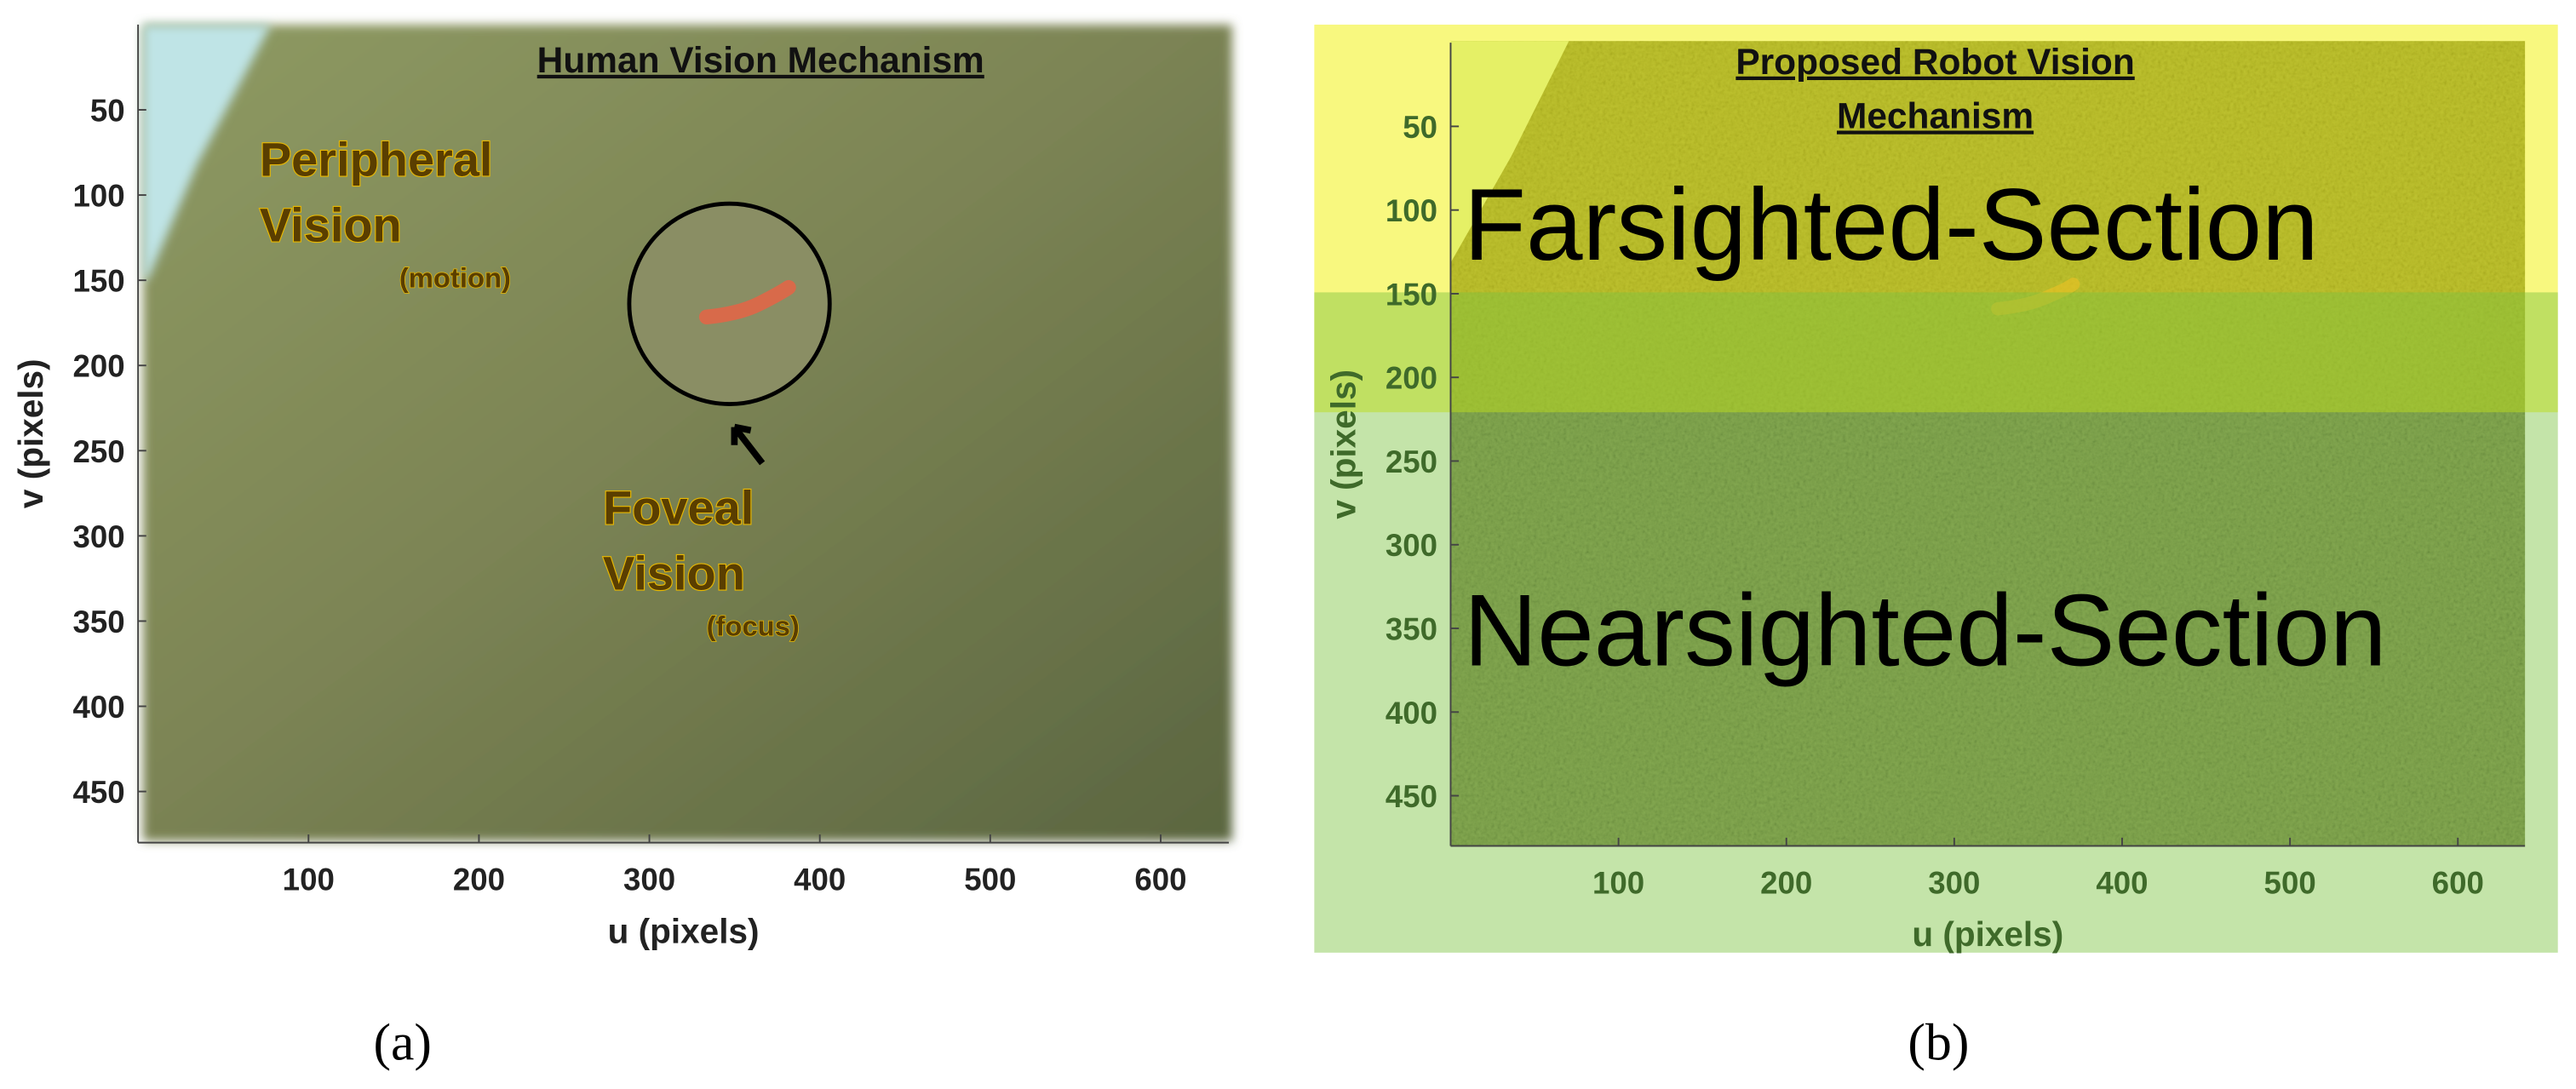  I want to click on section-label: Farsighted-Section, so click(1891, 225).